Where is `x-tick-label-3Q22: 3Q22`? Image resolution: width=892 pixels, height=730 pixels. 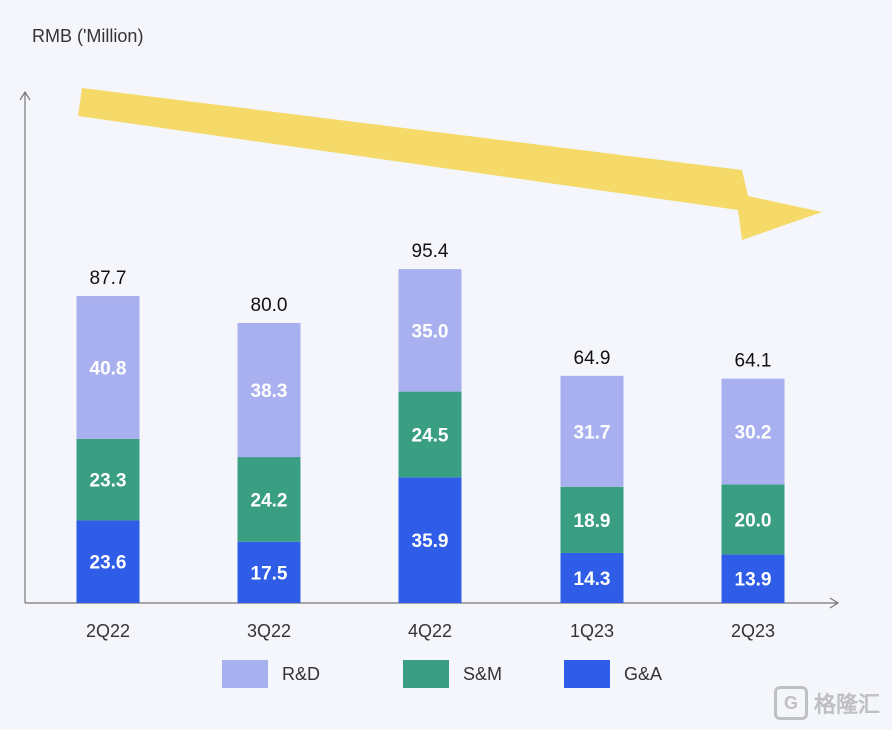
x-tick-label-3Q22: 3Q22 is located at coordinates (269, 631).